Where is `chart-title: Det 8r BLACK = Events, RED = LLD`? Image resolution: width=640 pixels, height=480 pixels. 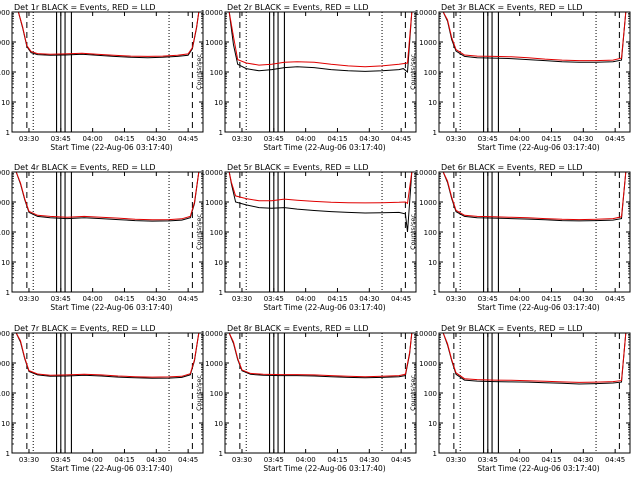 chart-title: Det 8r BLACK = Events, RED = LLD is located at coordinates (298, 328).